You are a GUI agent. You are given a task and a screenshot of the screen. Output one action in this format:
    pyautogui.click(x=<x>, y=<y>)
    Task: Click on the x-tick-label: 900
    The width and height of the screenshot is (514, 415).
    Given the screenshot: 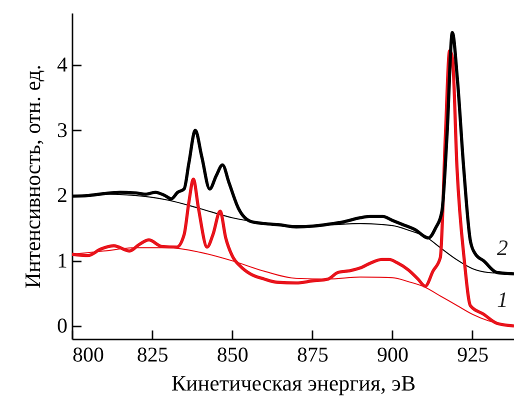 What is the action you would take?
    pyautogui.click(x=393, y=354)
    